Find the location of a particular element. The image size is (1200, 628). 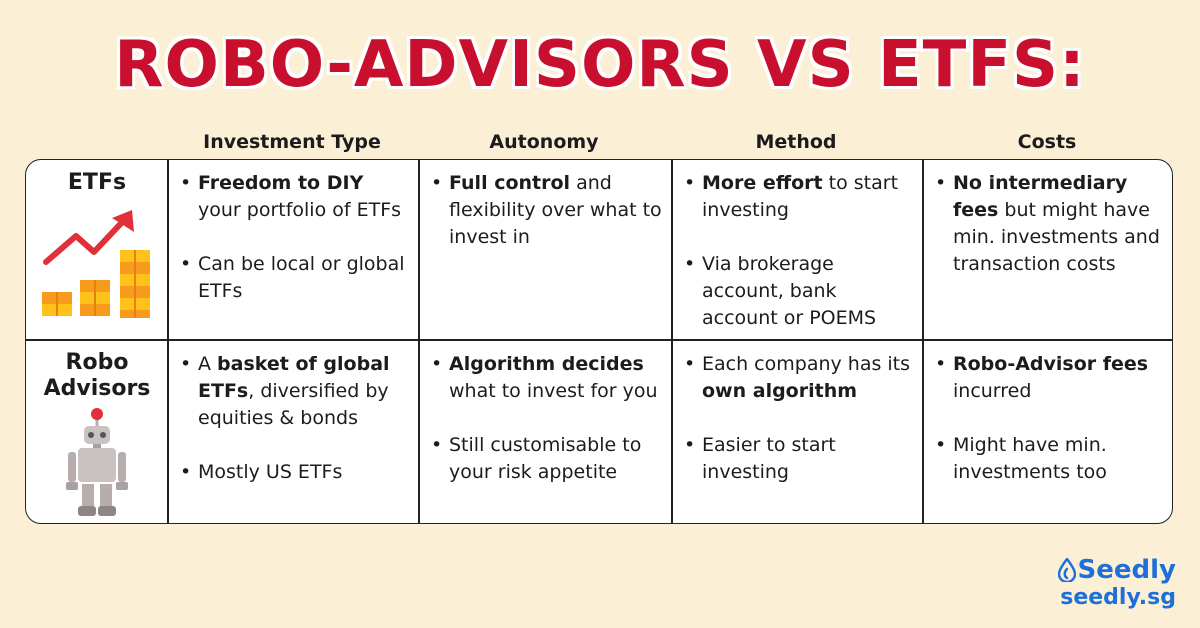

column-header-method: Method is located at coordinates (796, 142).